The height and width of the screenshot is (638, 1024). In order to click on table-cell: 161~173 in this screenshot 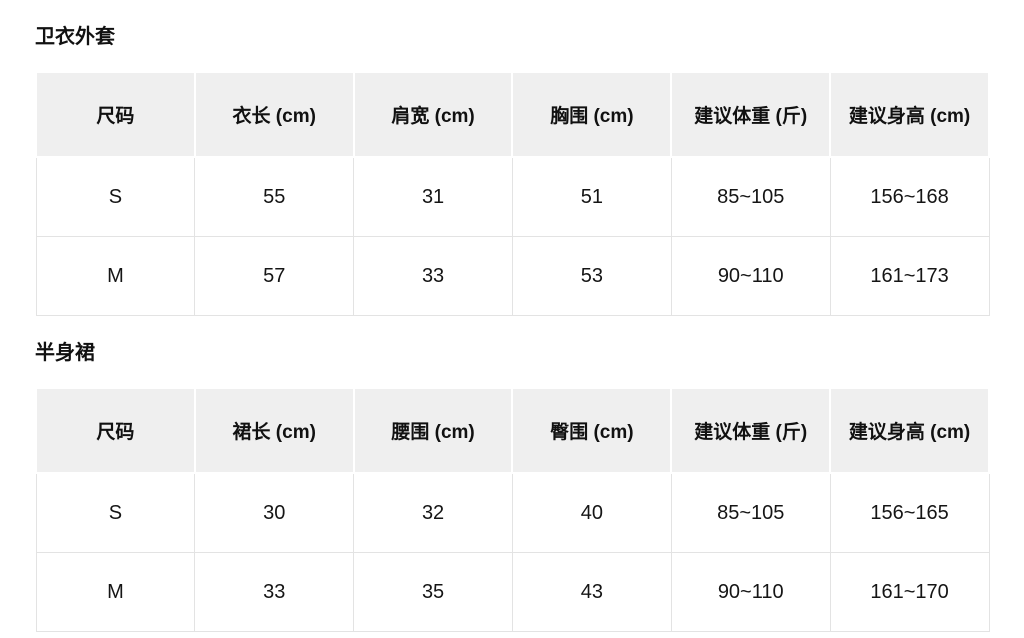, I will do `click(909, 276)`.